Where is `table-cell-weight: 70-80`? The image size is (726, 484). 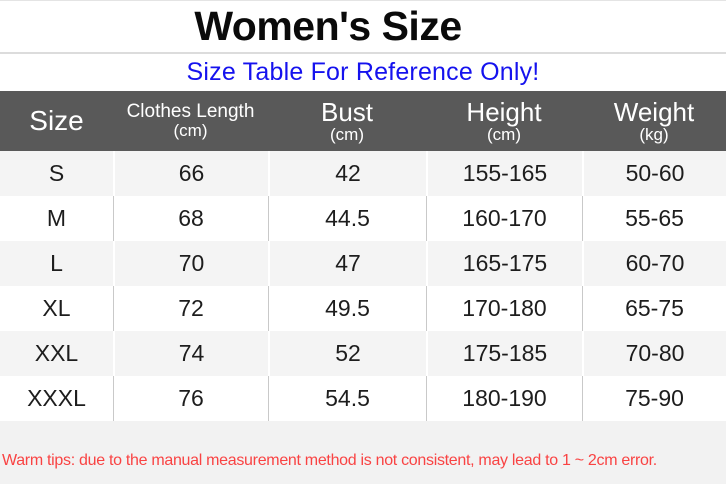
table-cell-weight: 70-80 is located at coordinates (654, 353).